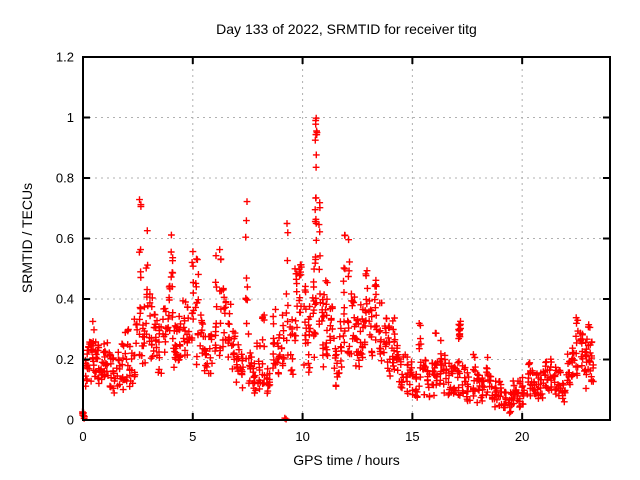  What do you see at coordinates (412, 436) in the screenshot?
I see `x-tick-label: 15` at bounding box center [412, 436].